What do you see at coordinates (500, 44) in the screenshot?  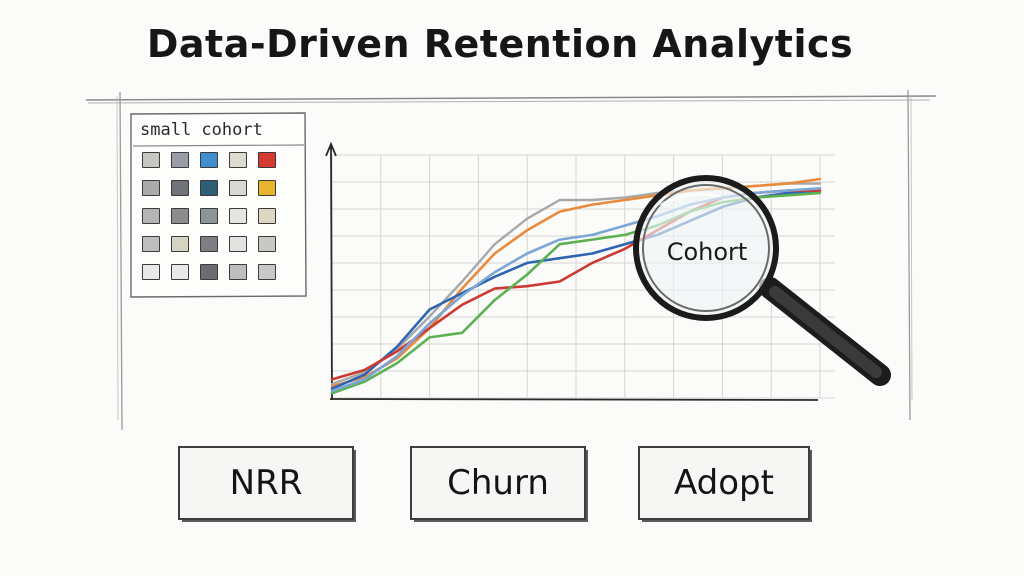 I see `page-title: Data-Driven Retention Analytics` at bounding box center [500, 44].